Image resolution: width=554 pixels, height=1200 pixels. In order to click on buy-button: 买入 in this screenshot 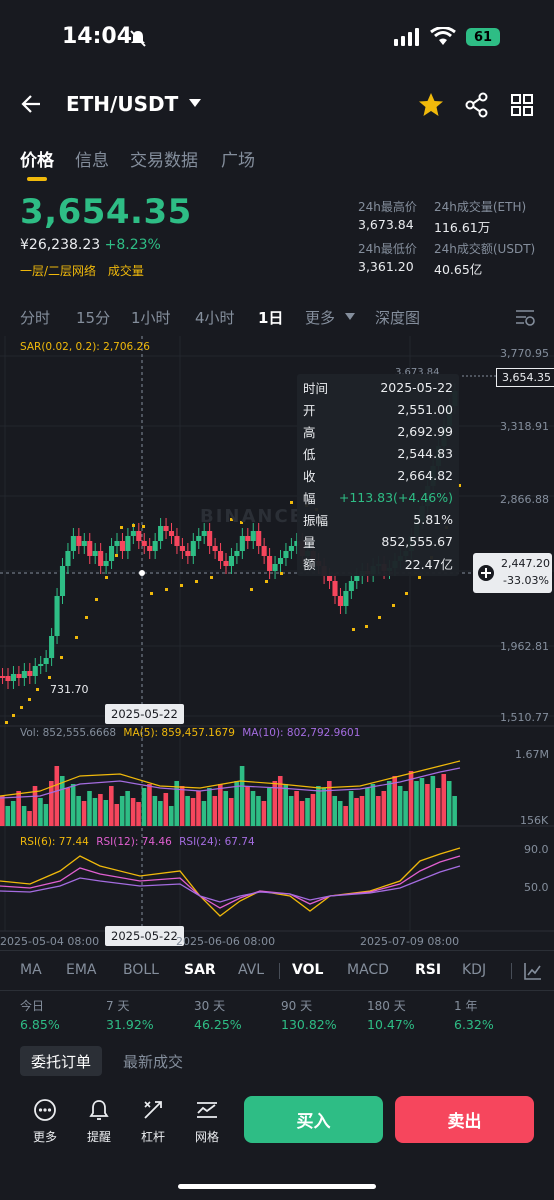, I will do `click(313, 1119)`.